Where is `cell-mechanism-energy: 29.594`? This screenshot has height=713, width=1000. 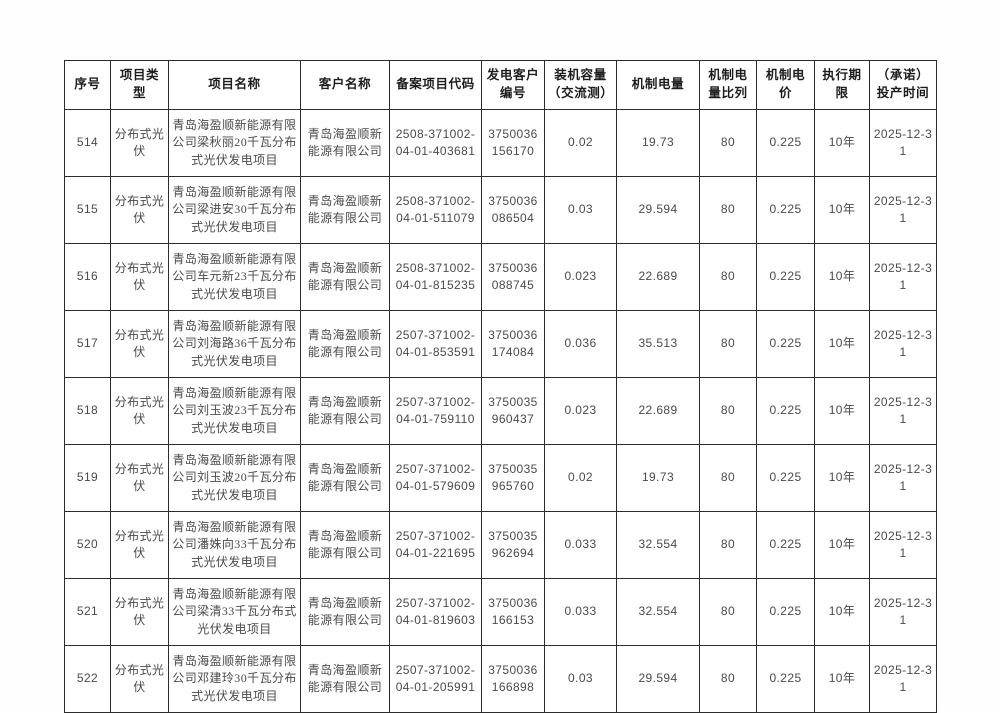
cell-mechanism-energy: 29.594 is located at coordinates (658, 210).